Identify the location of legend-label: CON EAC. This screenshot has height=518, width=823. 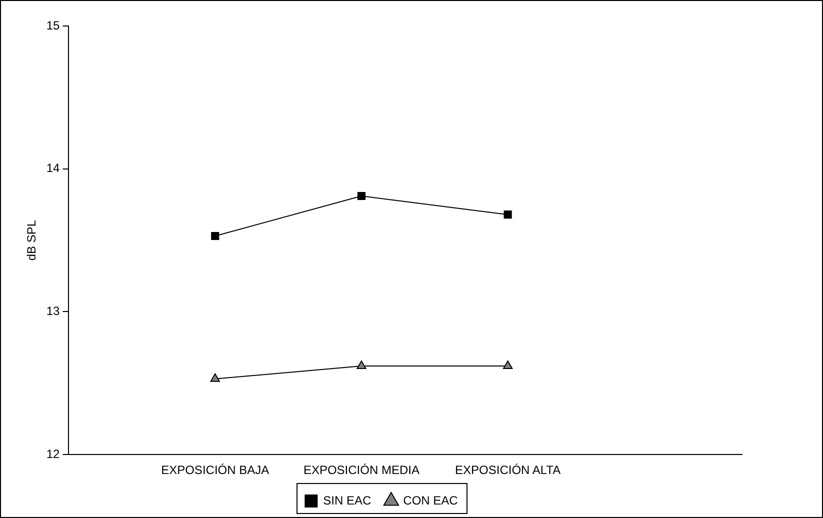
(430, 500).